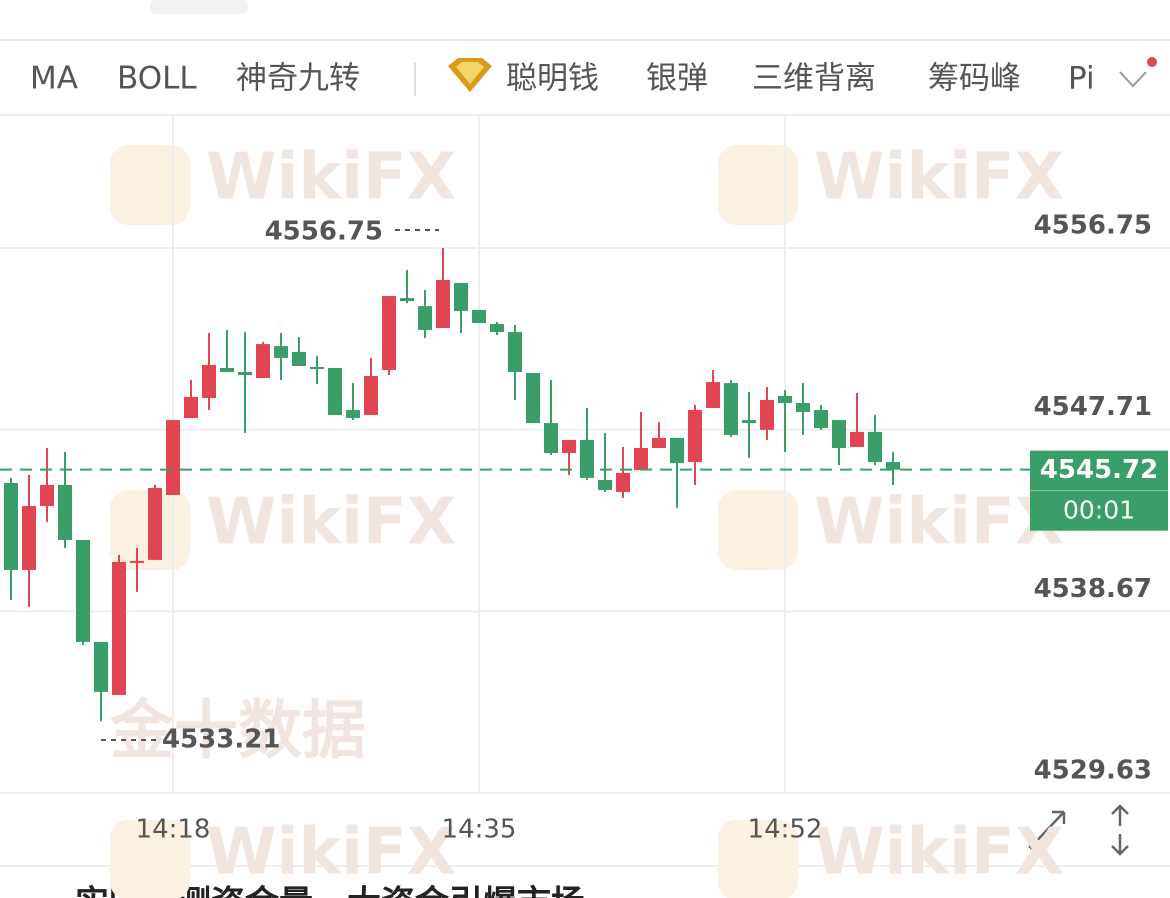 The height and width of the screenshot is (898, 1170). I want to click on watermark: 金十数据, so click(237, 732).